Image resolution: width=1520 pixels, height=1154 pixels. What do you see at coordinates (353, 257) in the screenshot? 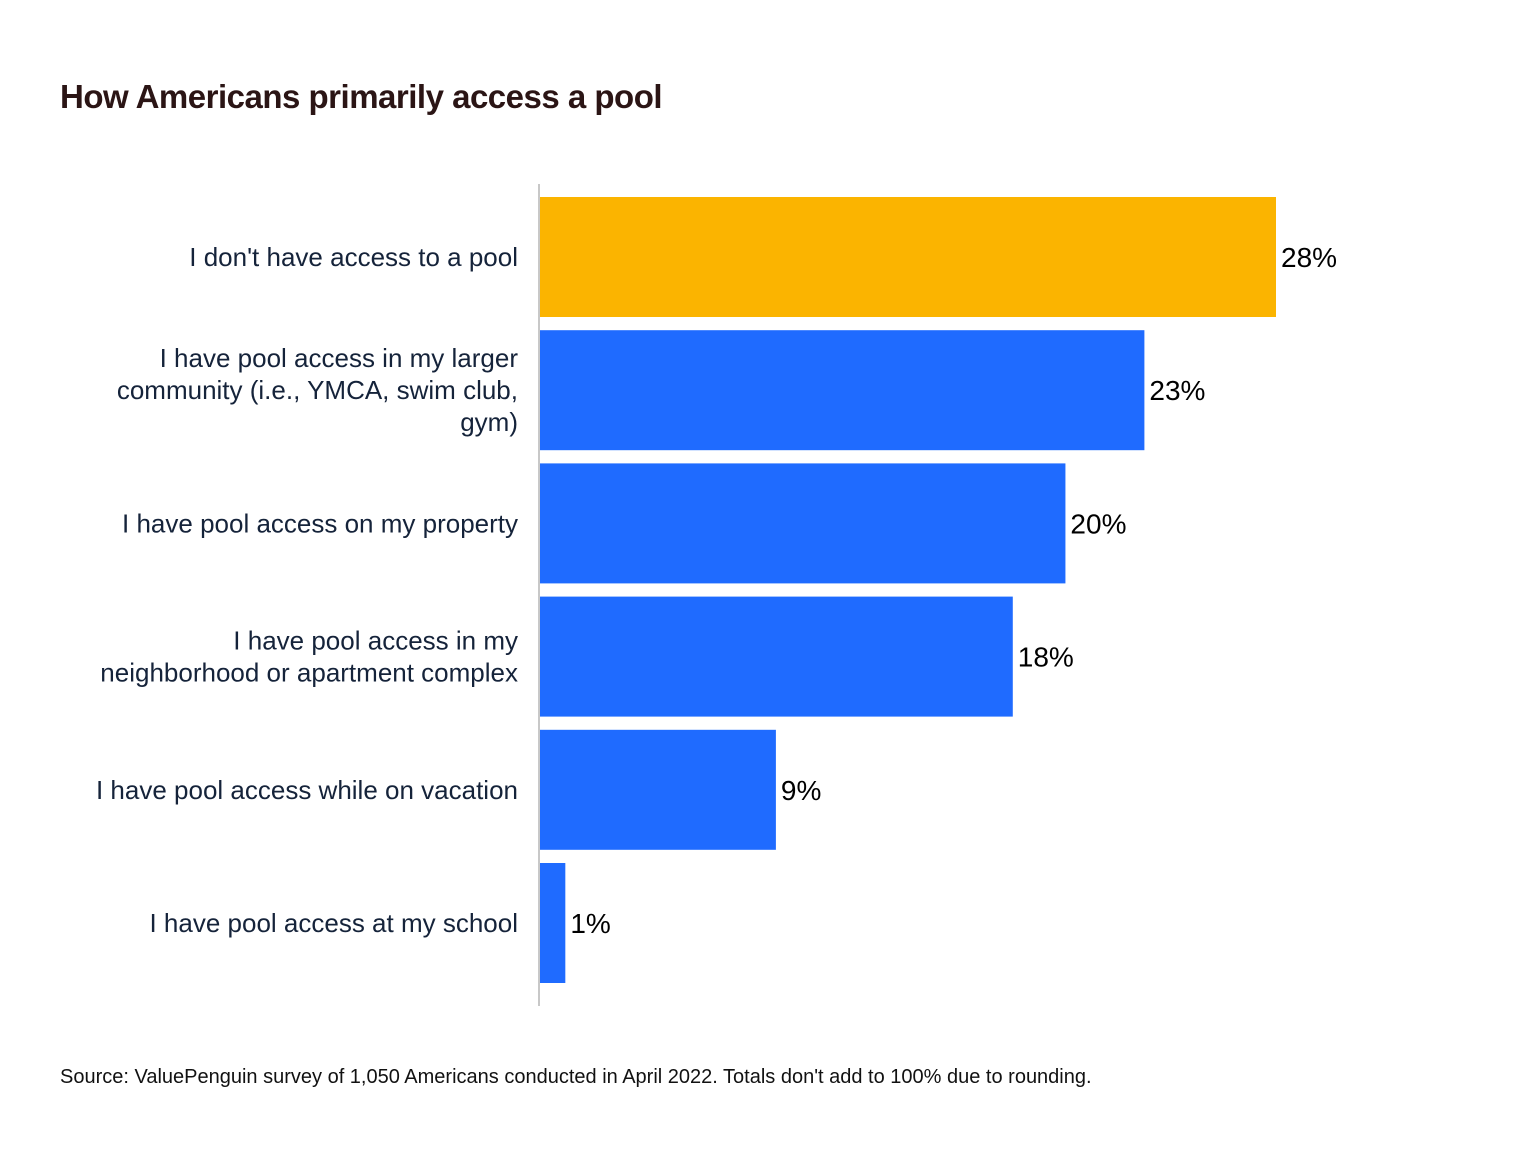
I see `category-label: I don't have access to a pool` at bounding box center [353, 257].